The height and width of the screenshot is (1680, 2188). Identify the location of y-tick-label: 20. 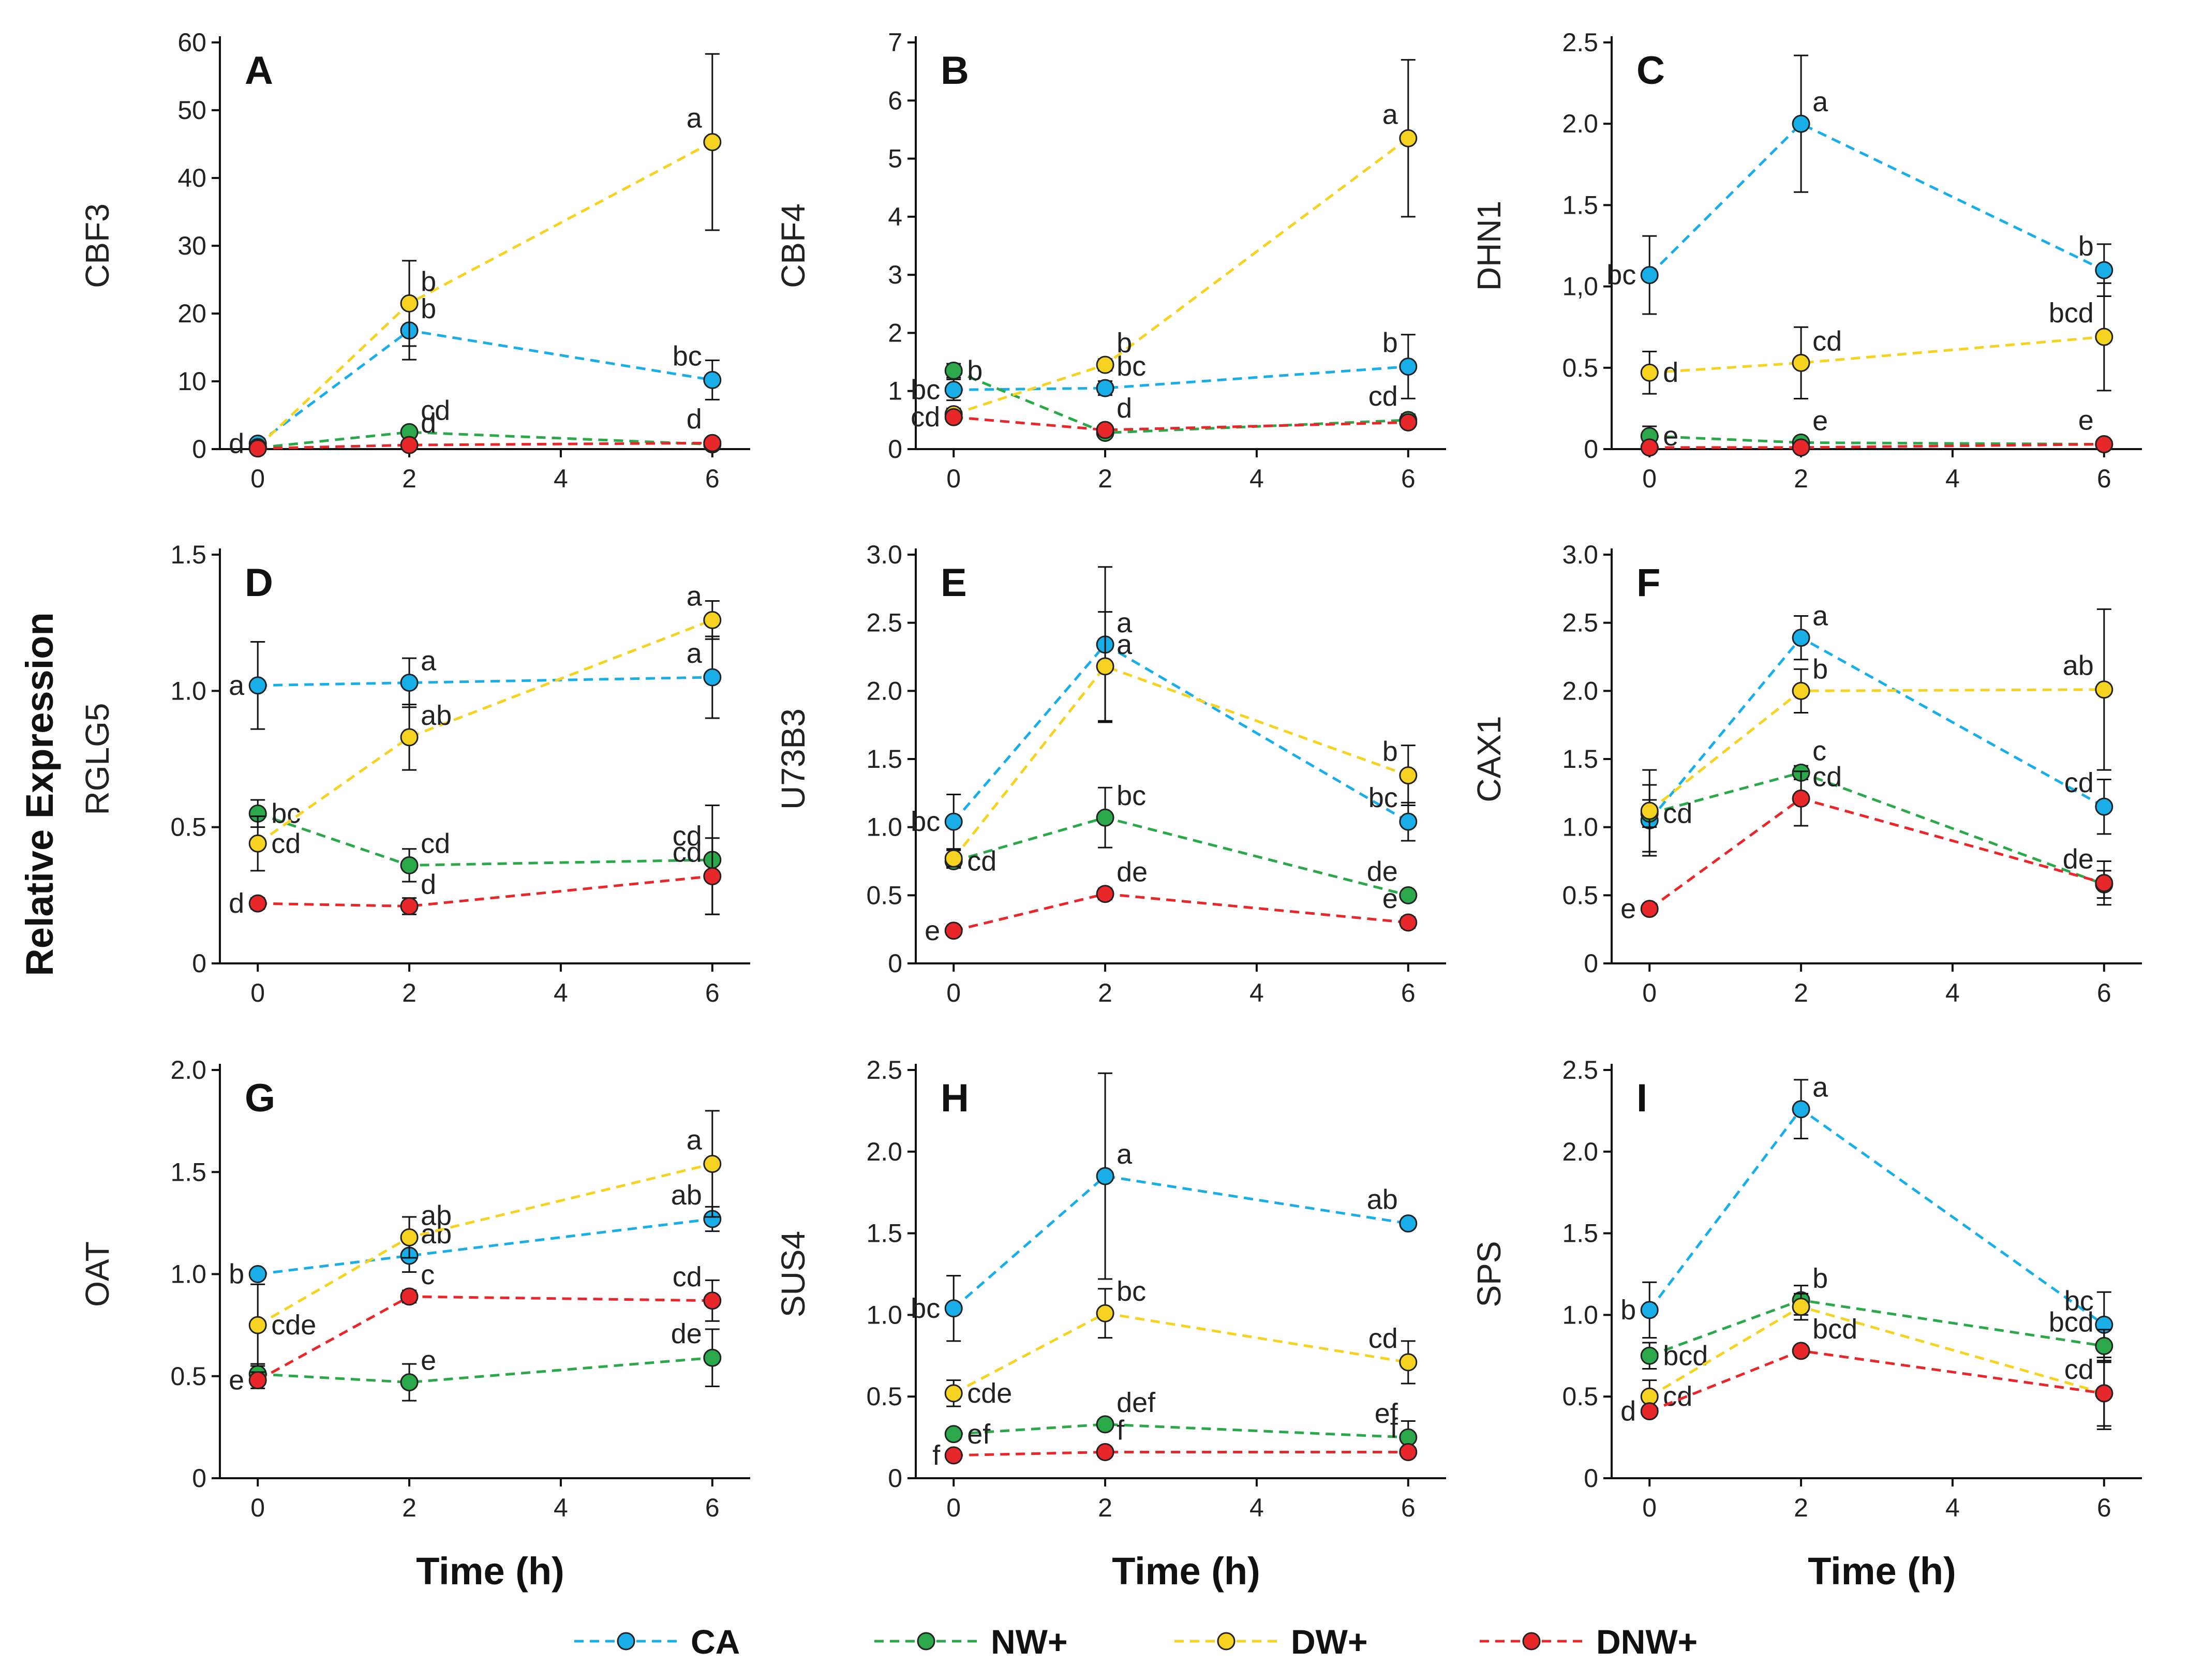
(191, 313).